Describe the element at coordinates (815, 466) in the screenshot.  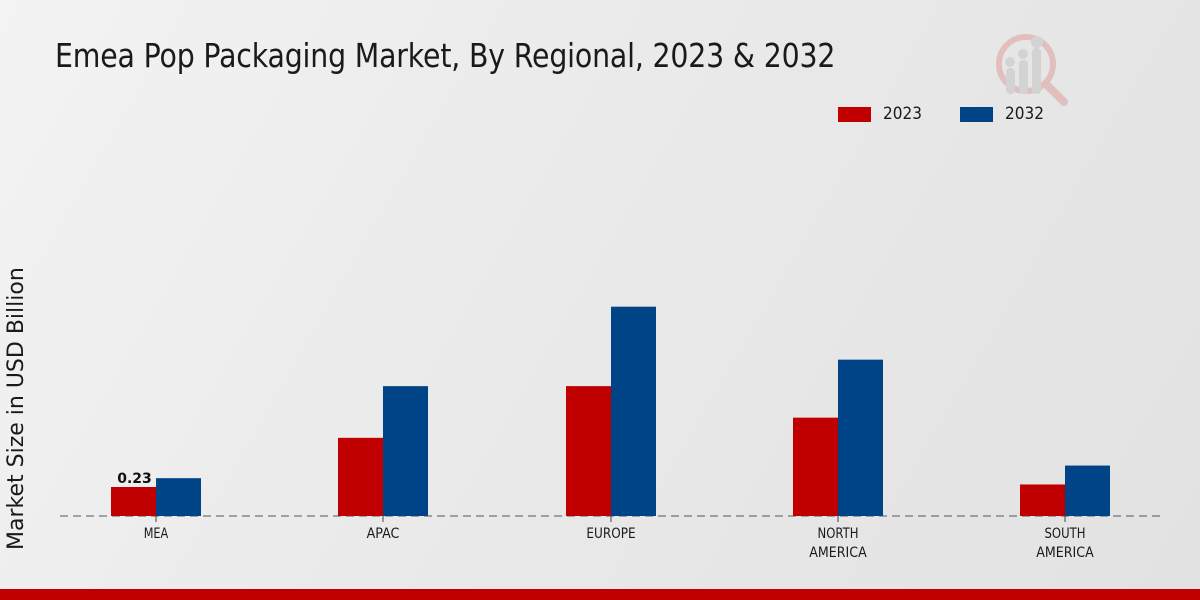
I see `bar-north-america-2023` at that location.